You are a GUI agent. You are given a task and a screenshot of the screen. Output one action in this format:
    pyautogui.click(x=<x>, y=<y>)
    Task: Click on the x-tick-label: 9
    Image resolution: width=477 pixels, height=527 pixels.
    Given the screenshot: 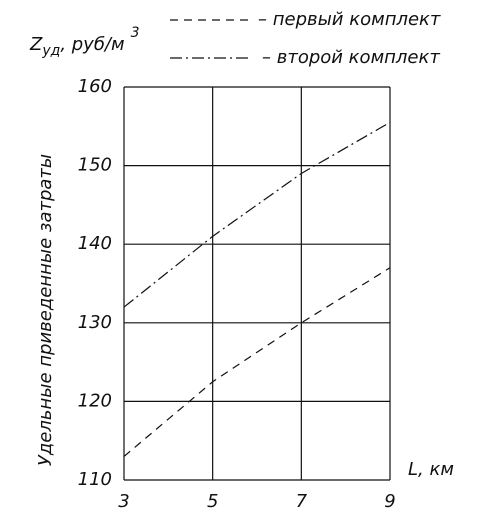 What is the action you would take?
    pyautogui.click(x=389, y=501)
    